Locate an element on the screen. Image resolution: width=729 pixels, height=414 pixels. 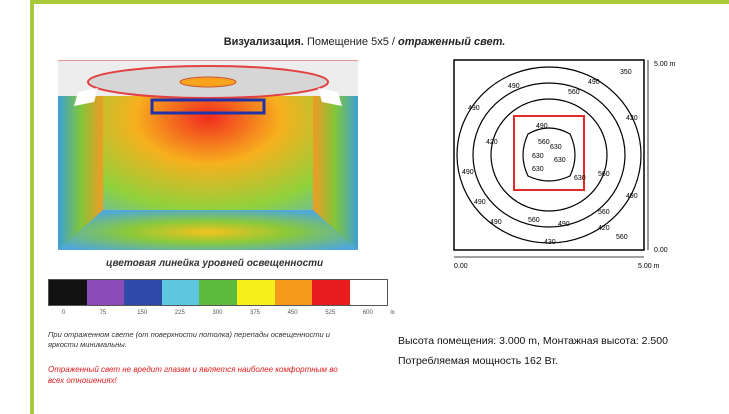
scale-tick-label: 225 is located at coordinates (179, 313).